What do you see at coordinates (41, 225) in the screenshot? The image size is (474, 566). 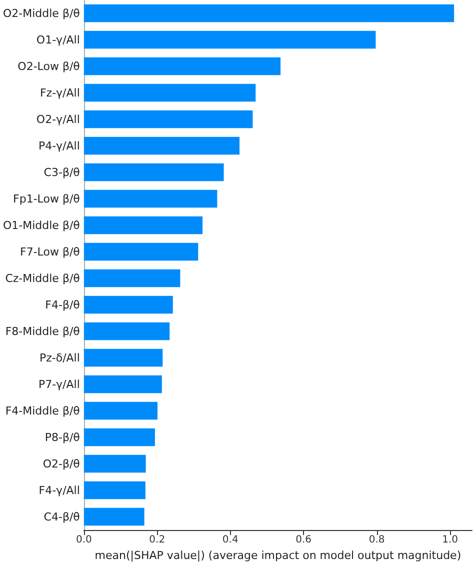 I see `y-tick-label: O1-Middle β/θ` at bounding box center [41, 225].